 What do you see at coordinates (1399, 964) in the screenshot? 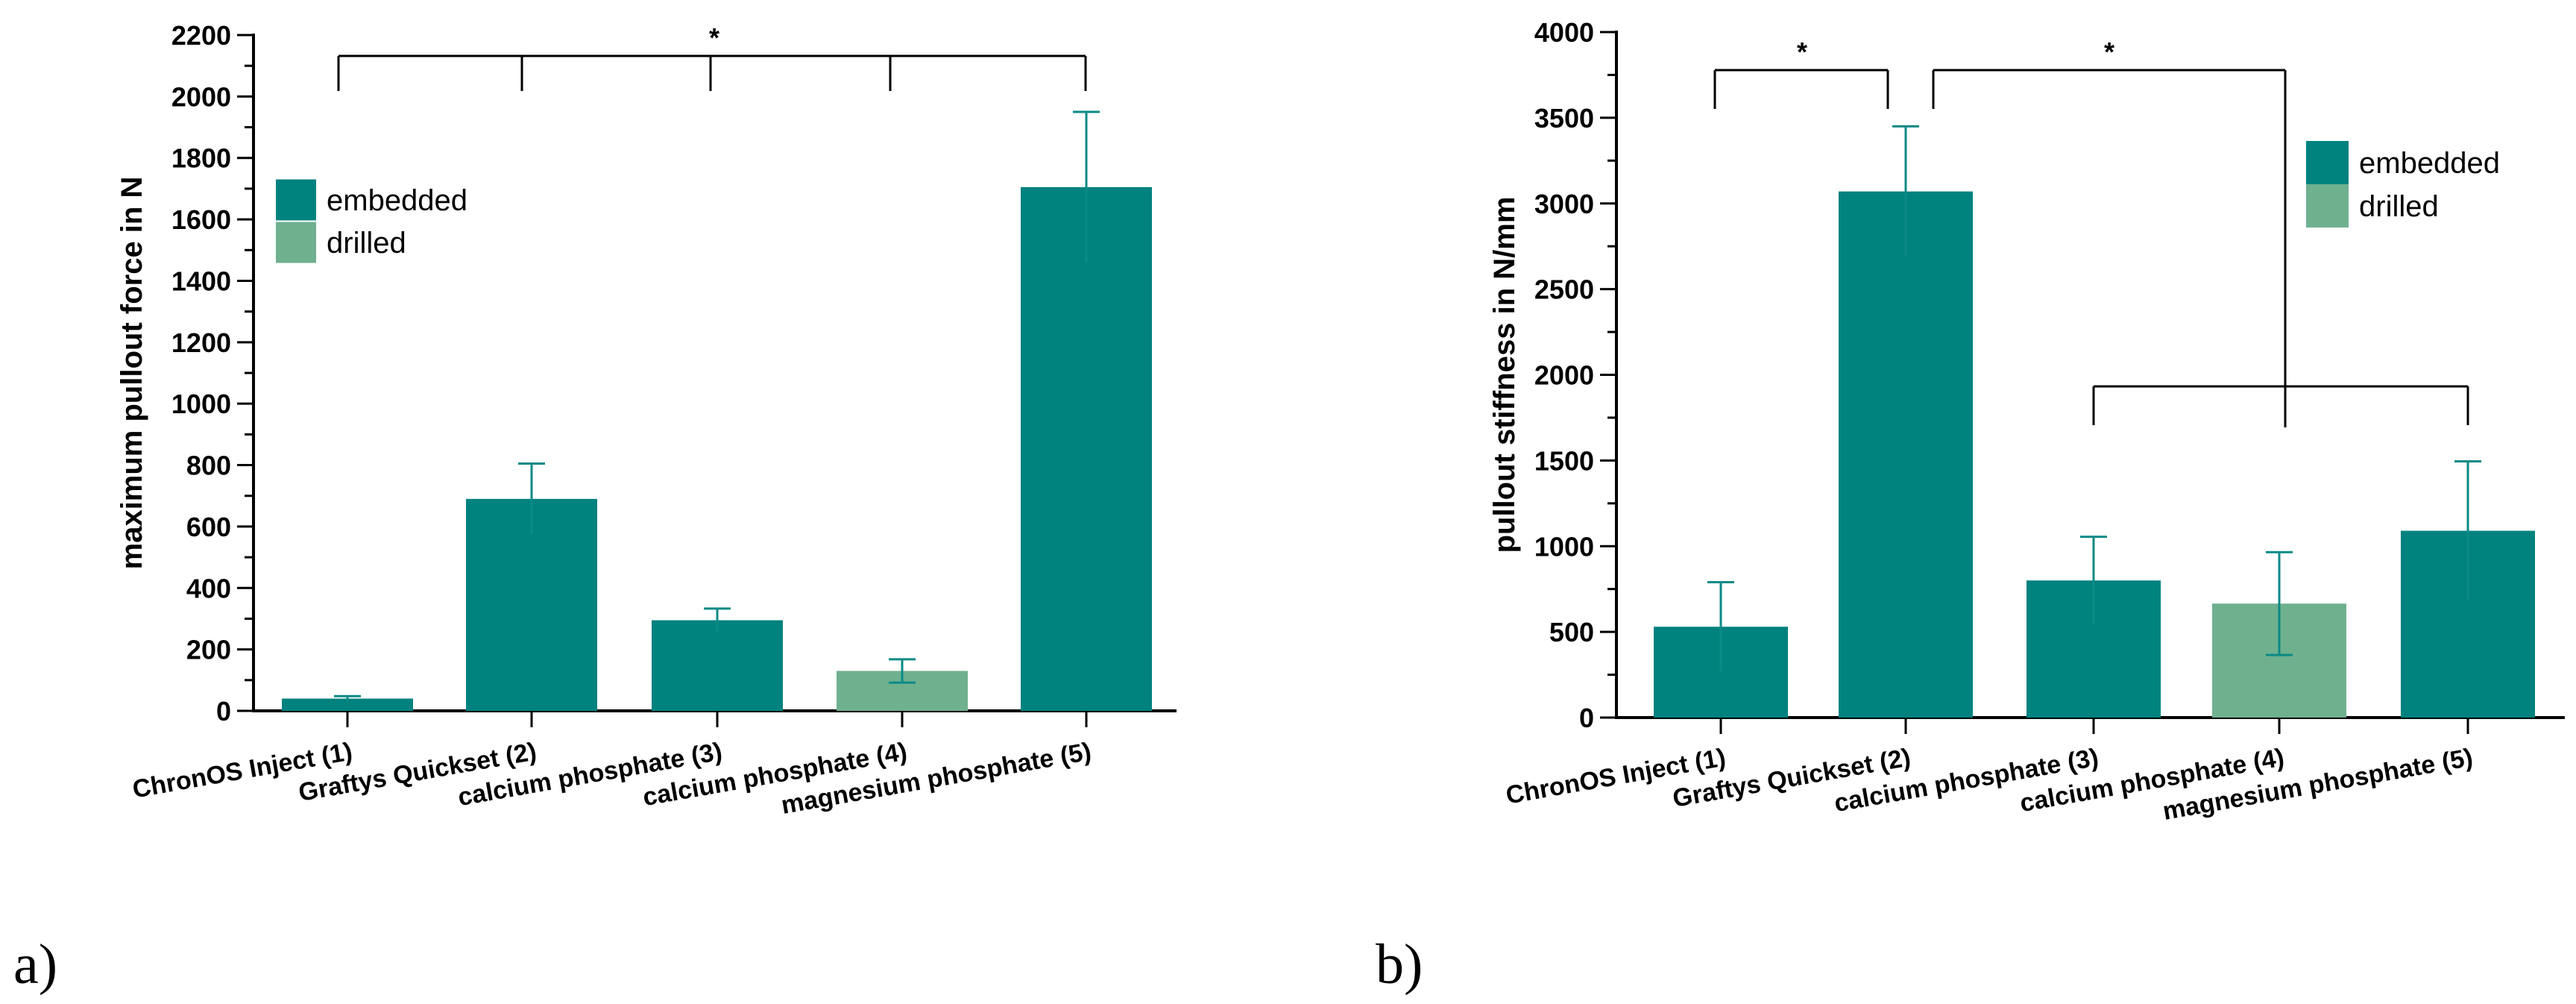
I see `panel-label: b)` at bounding box center [1399, 964].